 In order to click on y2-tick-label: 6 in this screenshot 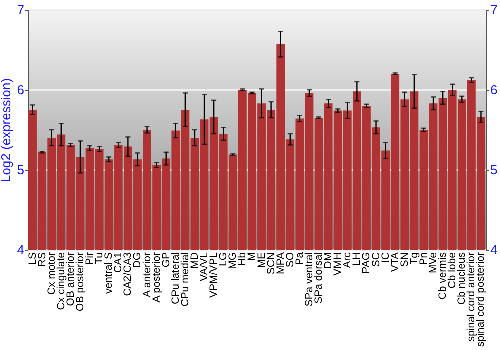, I will do `click(494, 90)`.